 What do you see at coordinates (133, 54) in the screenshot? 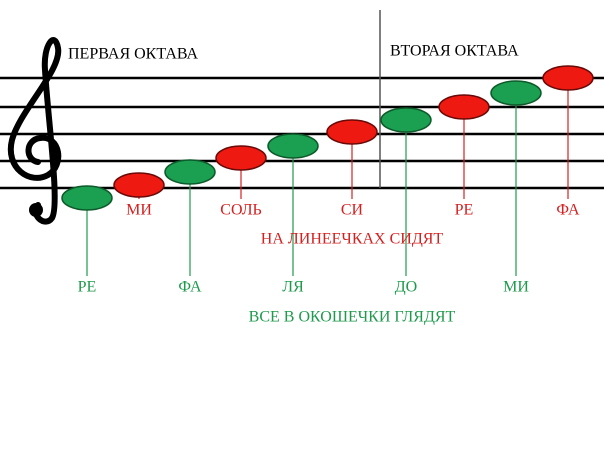
I see `octave-label: ПЕРВАЯ ОКТАВА` at bounding box center [133, 54].